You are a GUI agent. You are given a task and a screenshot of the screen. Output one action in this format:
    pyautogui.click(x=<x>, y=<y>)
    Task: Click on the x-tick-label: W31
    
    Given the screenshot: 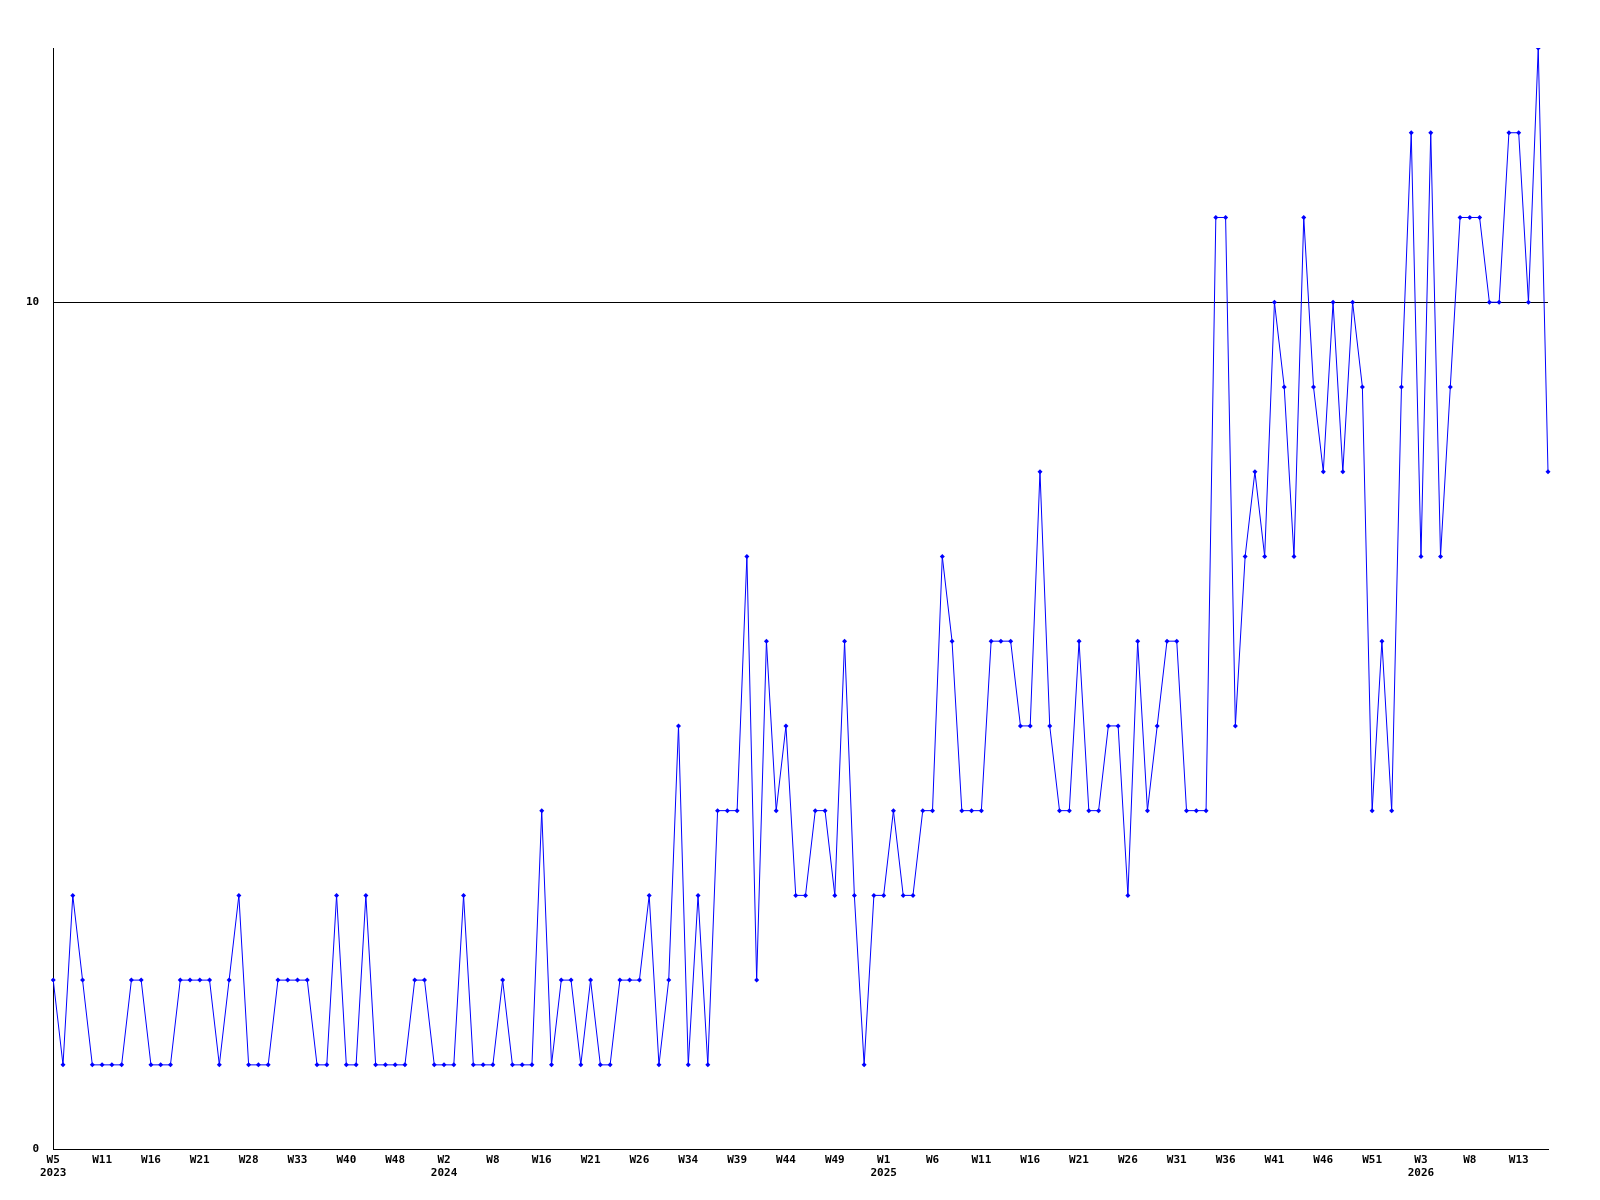 What is the action you would take?
    pyautogui.click(x=1177, y=1160)
    